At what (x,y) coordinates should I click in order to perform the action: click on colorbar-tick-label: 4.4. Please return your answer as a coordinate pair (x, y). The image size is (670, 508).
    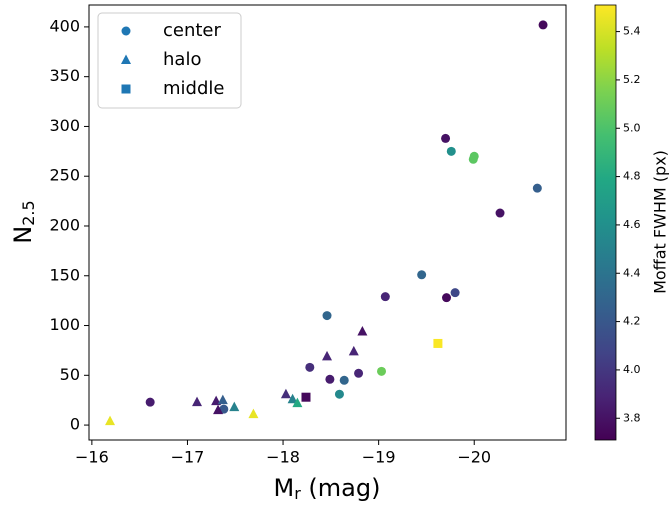
    Looking at the image, I should click on (632, 272).